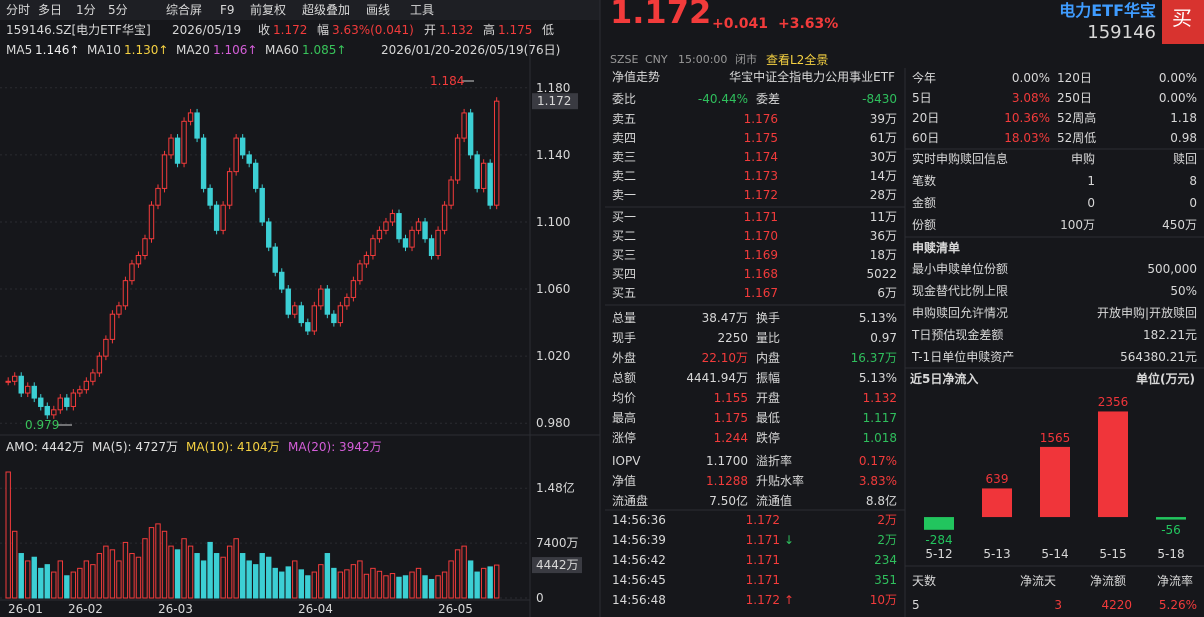 The height and width of the screenshot is (617, 1204). I want to click on col-header: 天数, so click(924, 581).